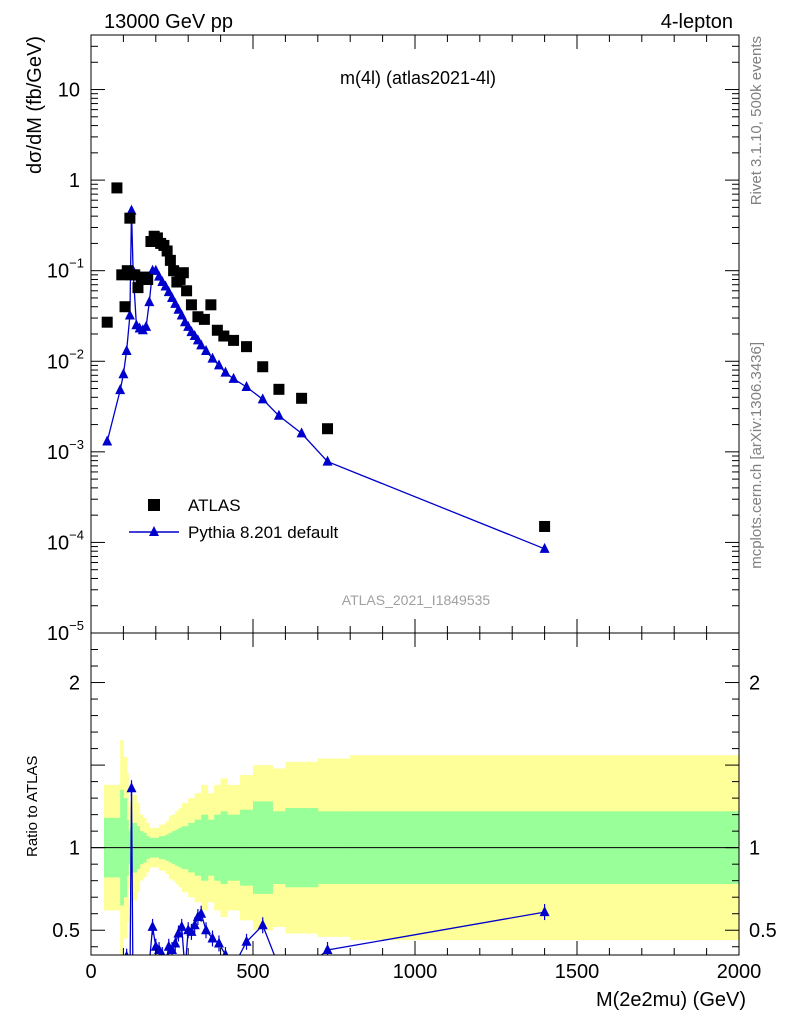 The width and height of the screenshot is (786, 1024). Describe the element at coordinates (577, 972) in the screenshot. I see `x-tick-label: 1500` at that location.